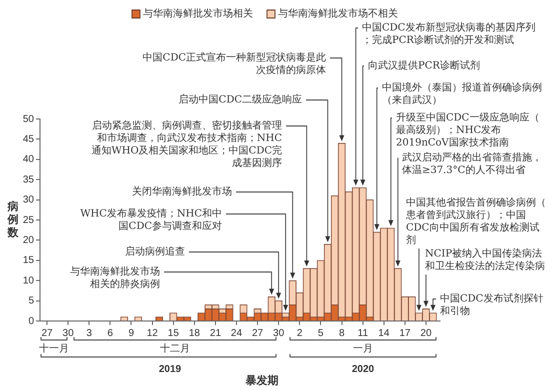  Describe the element at coordinates (28, 180) in the screenshot. I see `y-tick-label: 35` at that location.